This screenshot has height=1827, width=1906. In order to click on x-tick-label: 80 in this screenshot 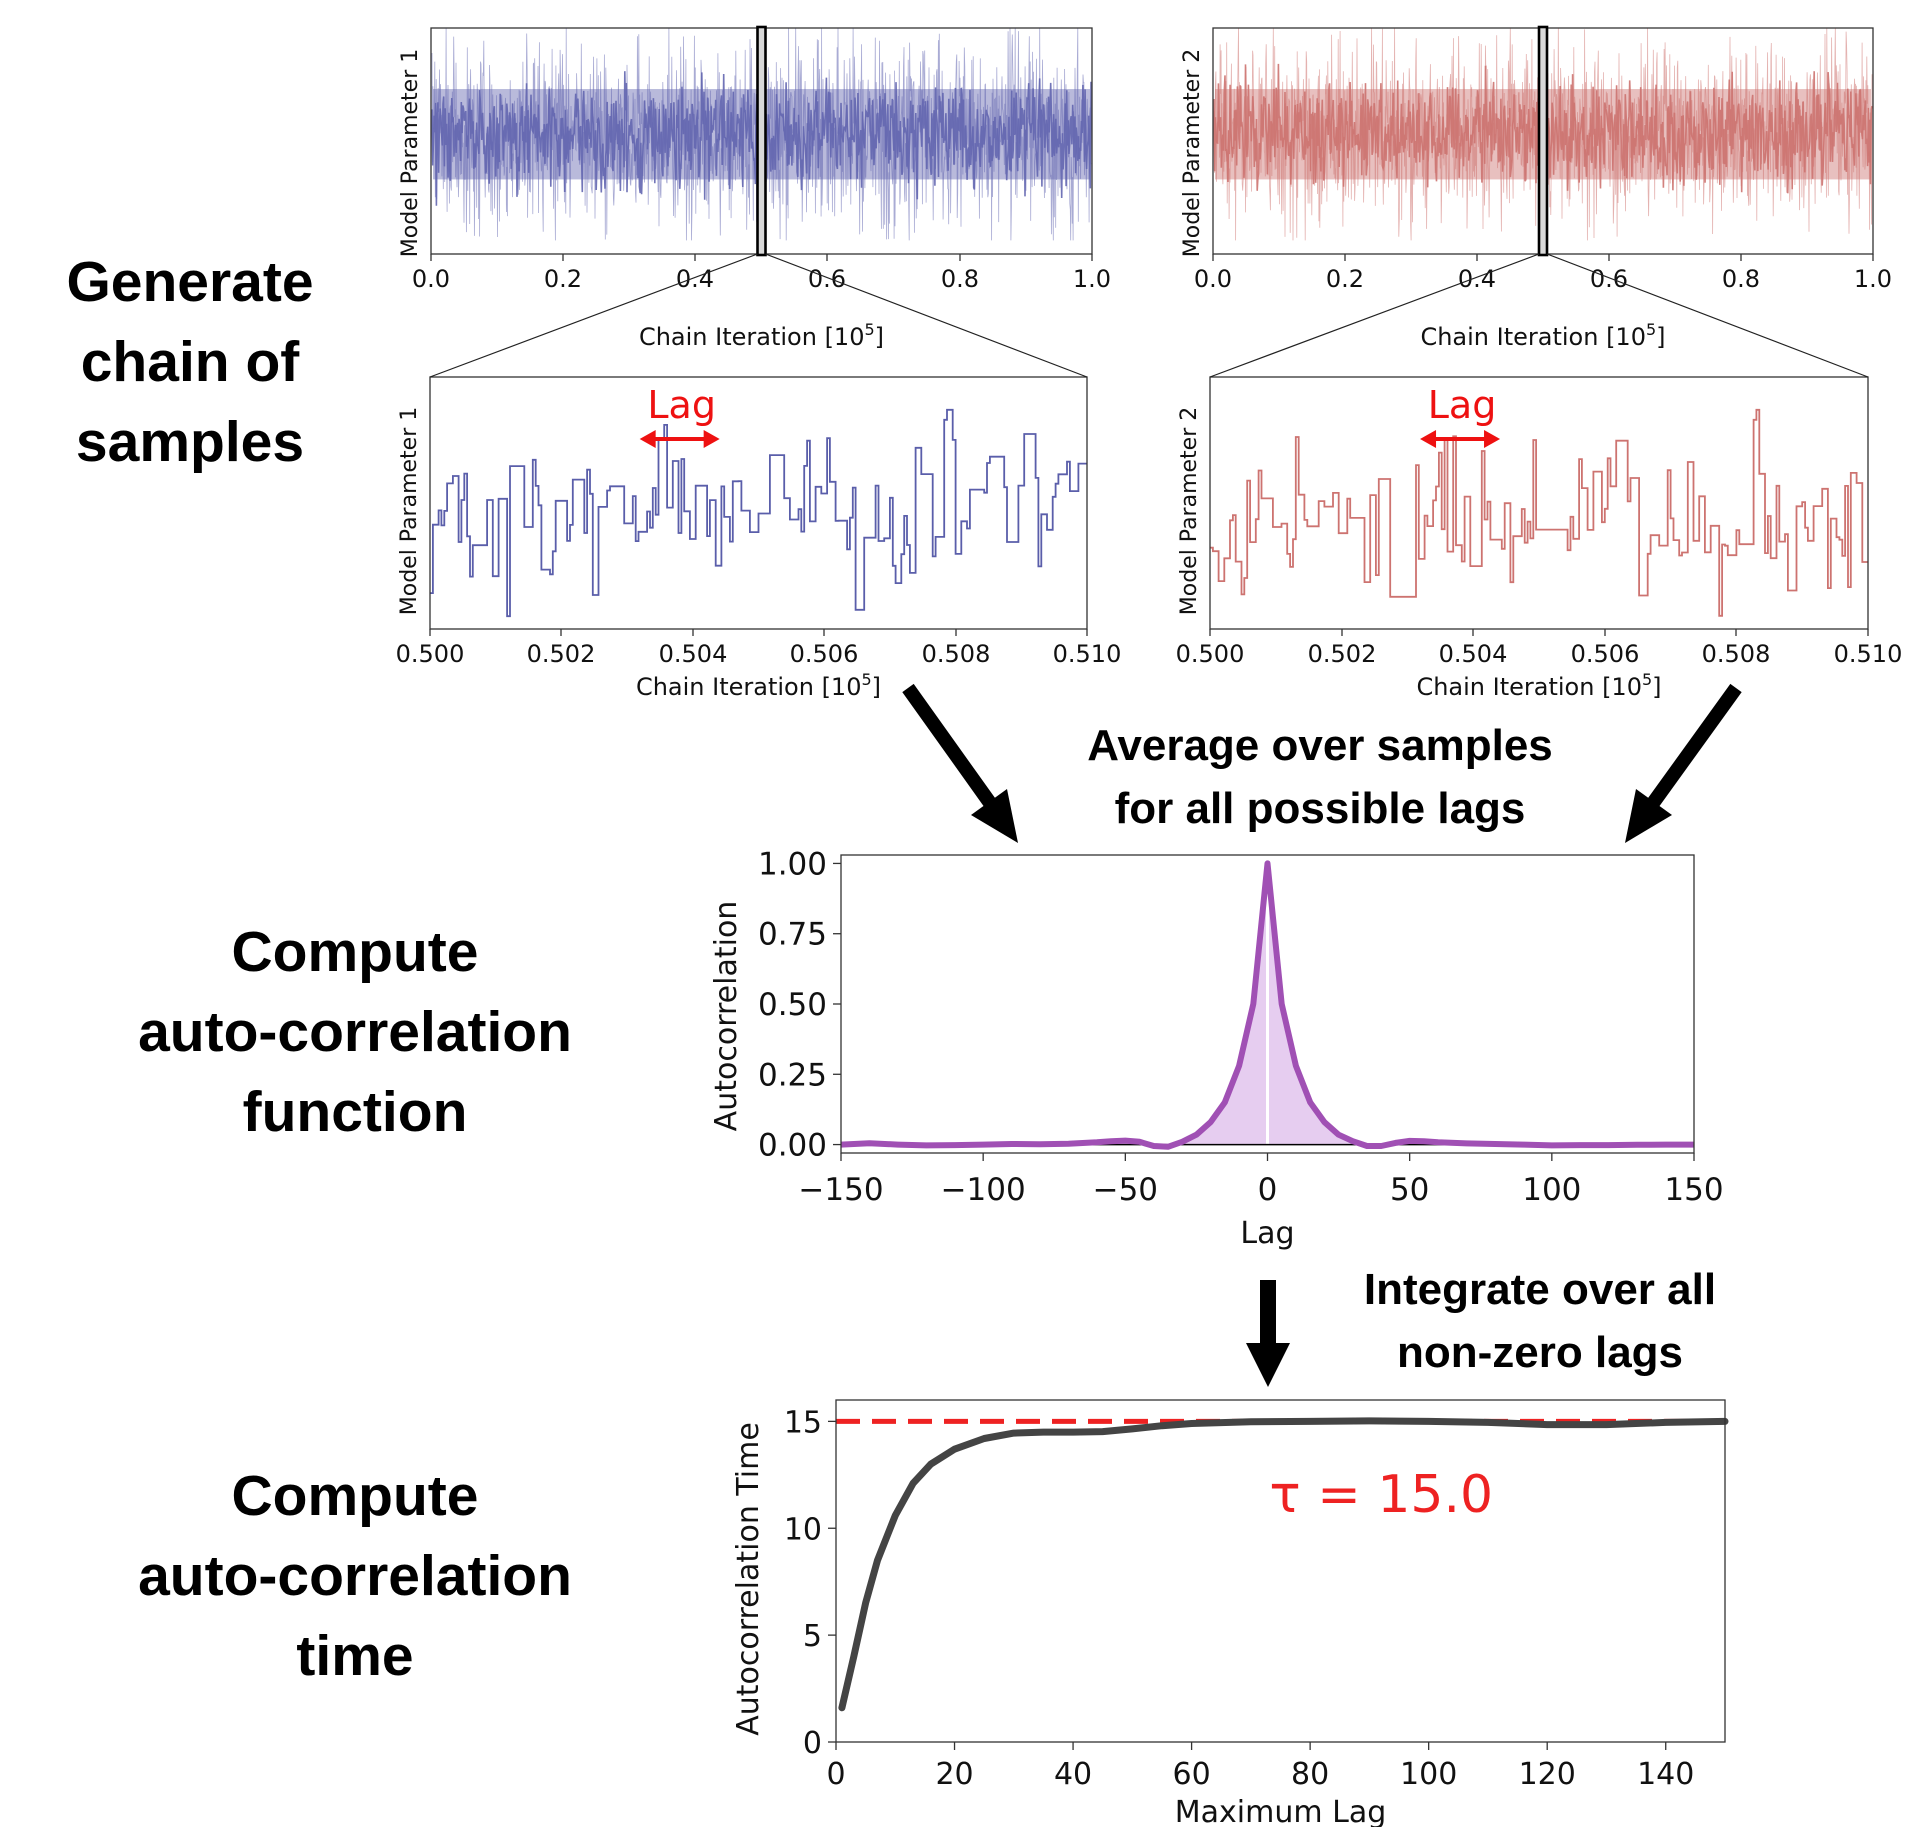, I will do `click(1310, 1774)`.